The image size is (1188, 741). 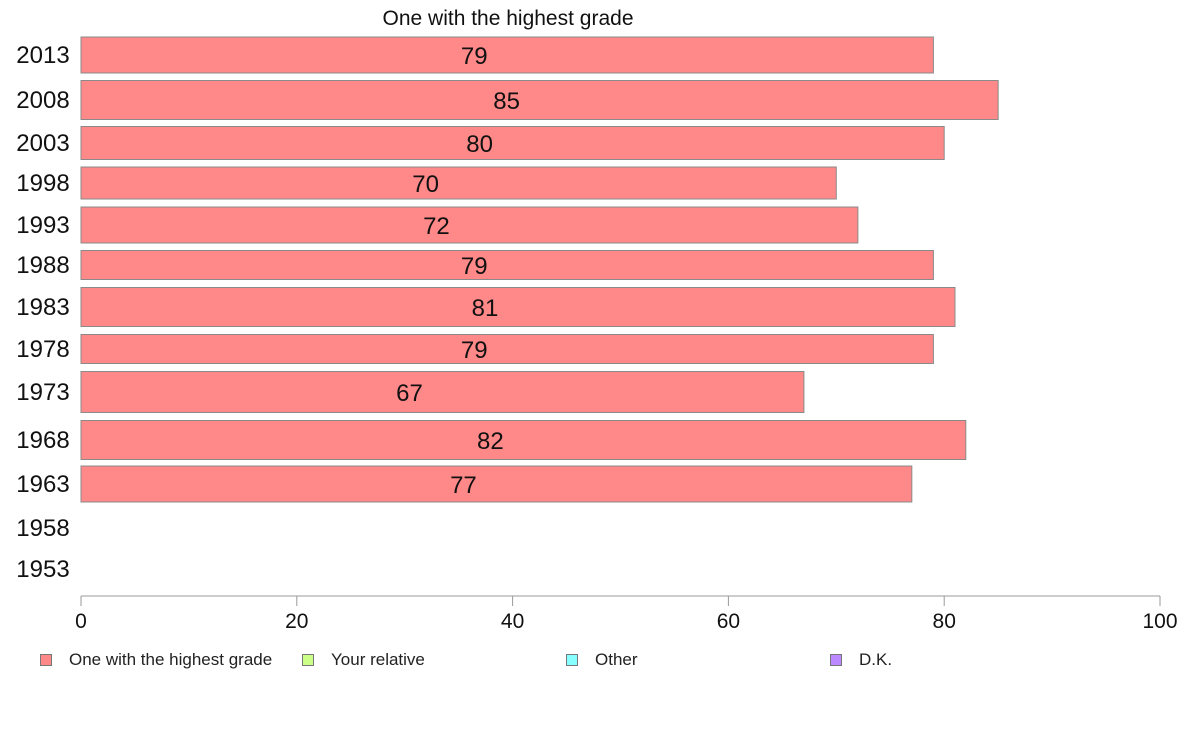 What do you see at coordinates (506, 101) in the screenshot?
I see `bar-value-label: 85` at bounding box center [506, 101].